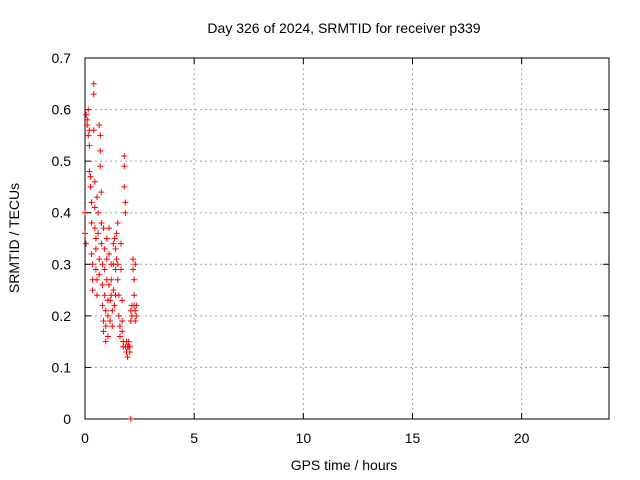 The image size is (640, 480). What do you see at coordinates (62, 316) in the screenshot?
I see `y-tick-label: 0.2` at bounding box center [62, 316].